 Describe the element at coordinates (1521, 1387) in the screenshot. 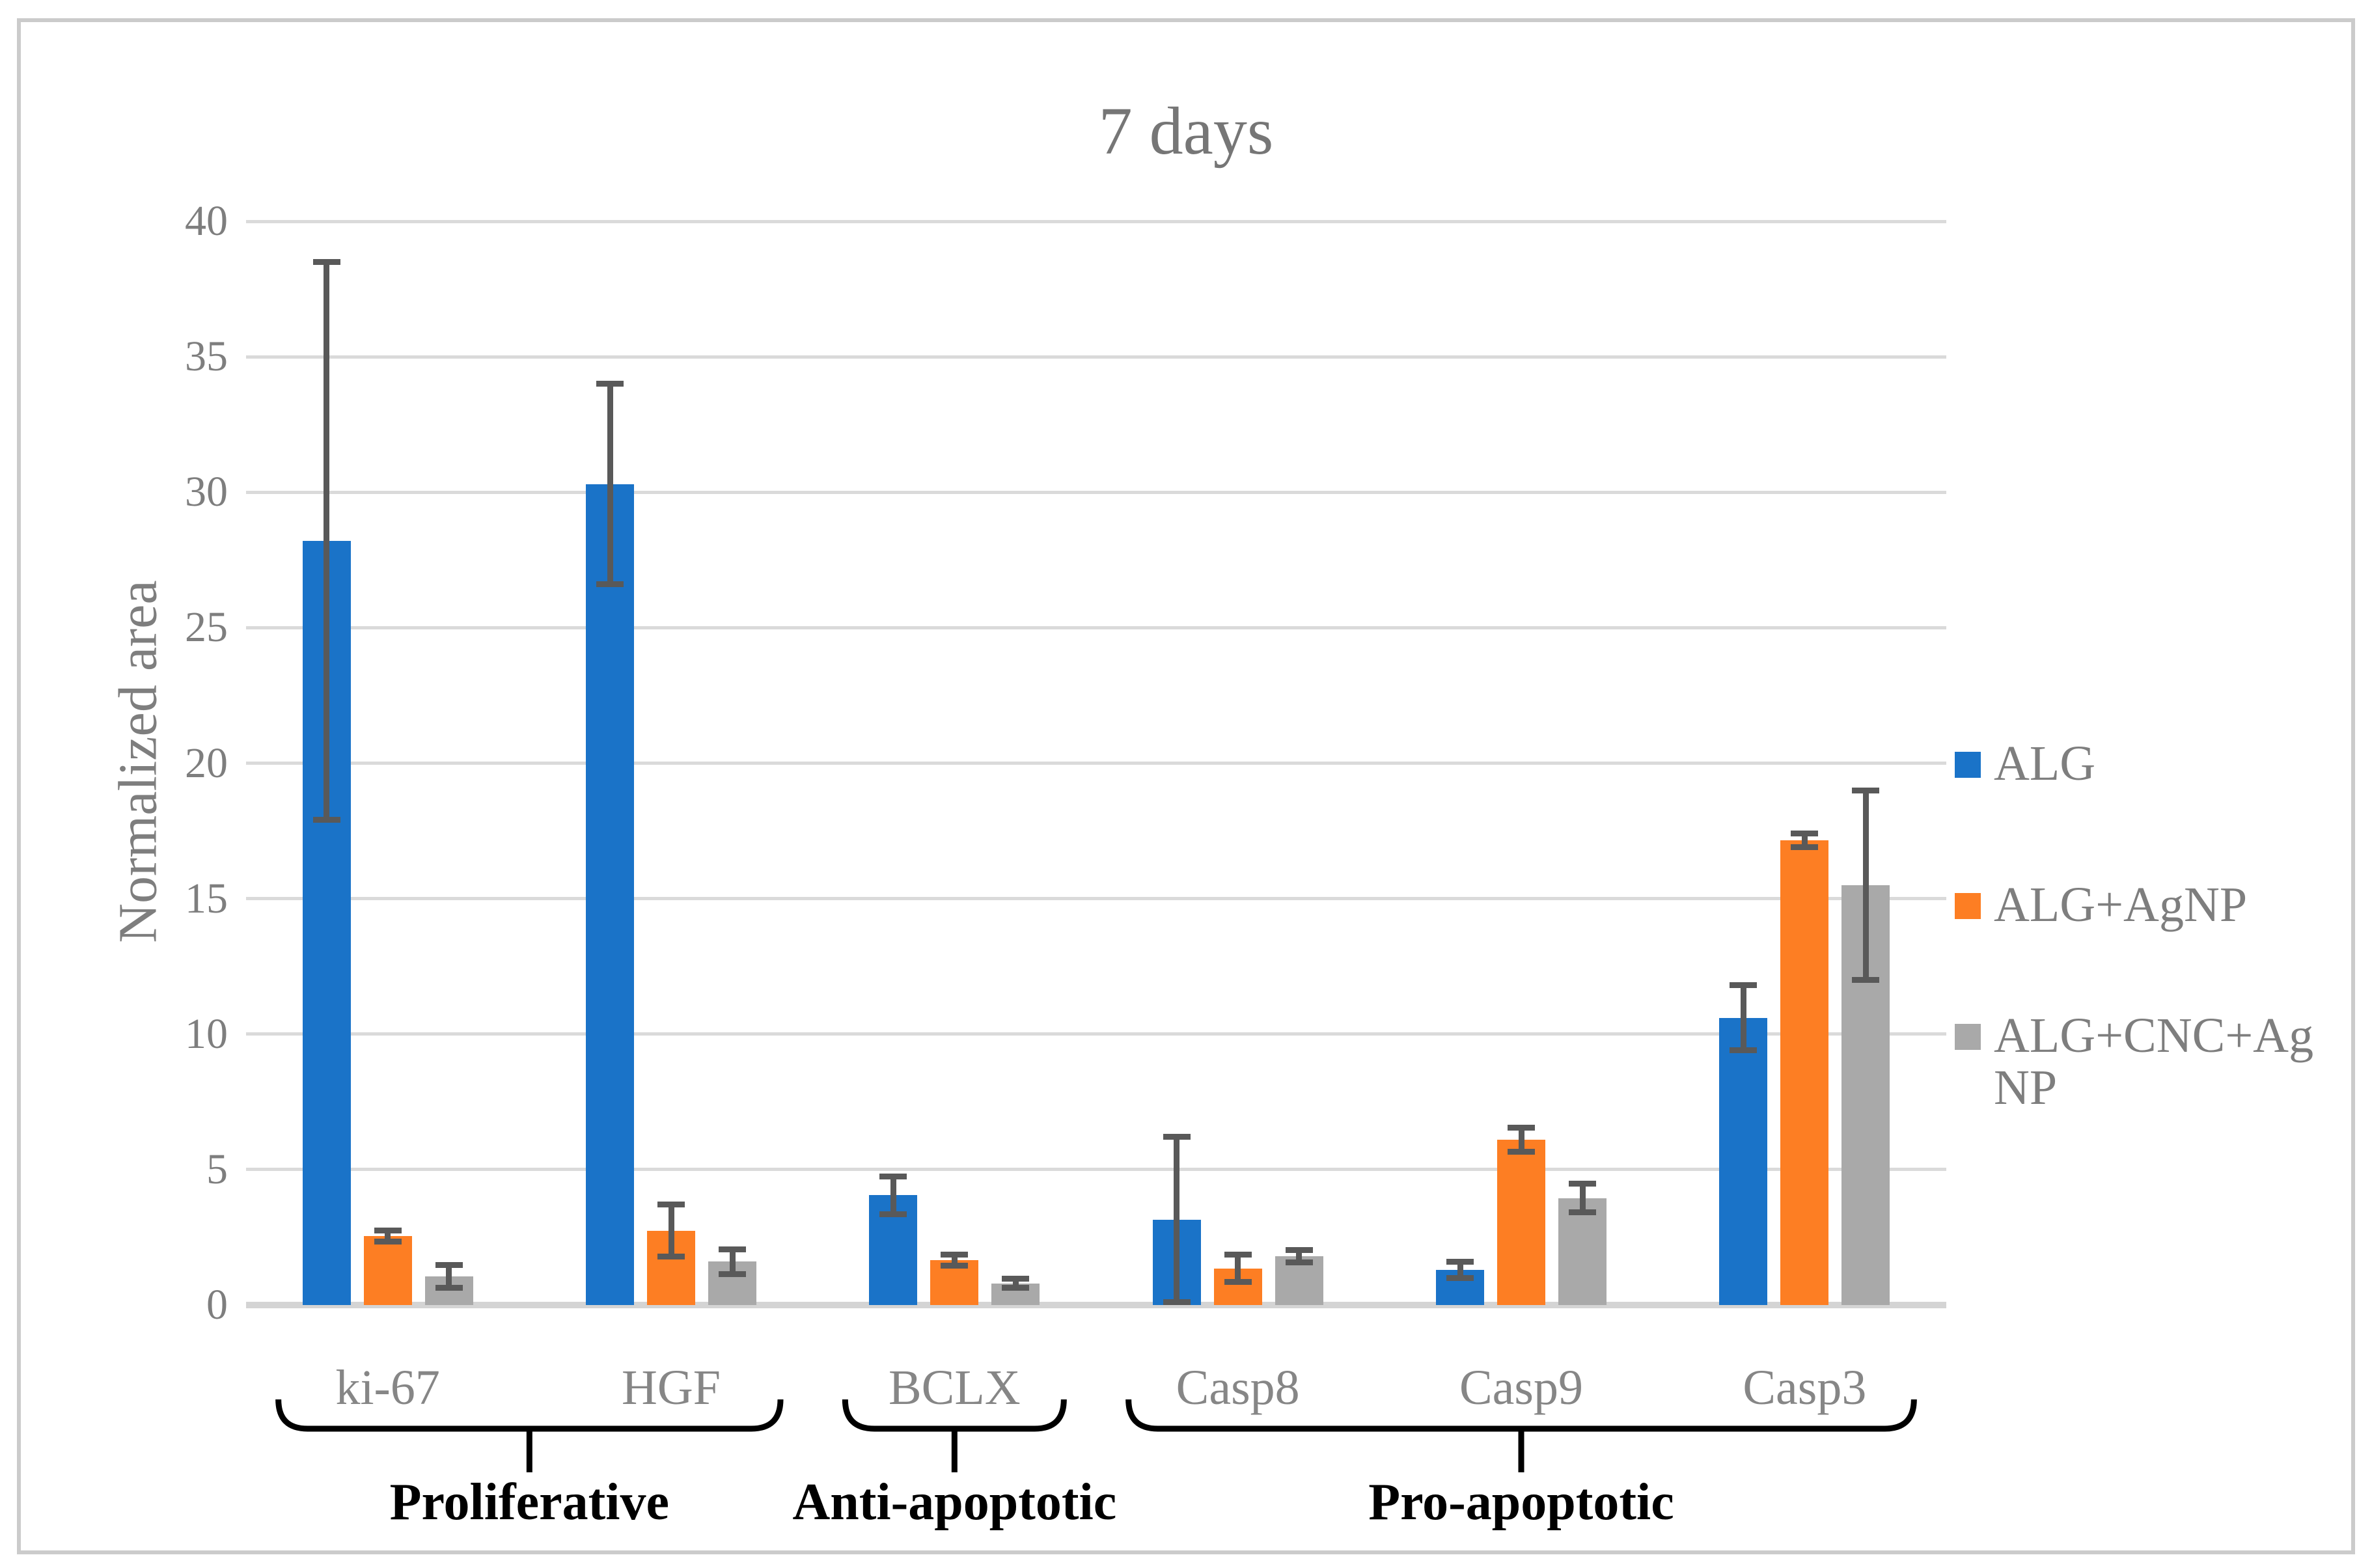

I see `category-label-Casp9: Casp9` at that location.